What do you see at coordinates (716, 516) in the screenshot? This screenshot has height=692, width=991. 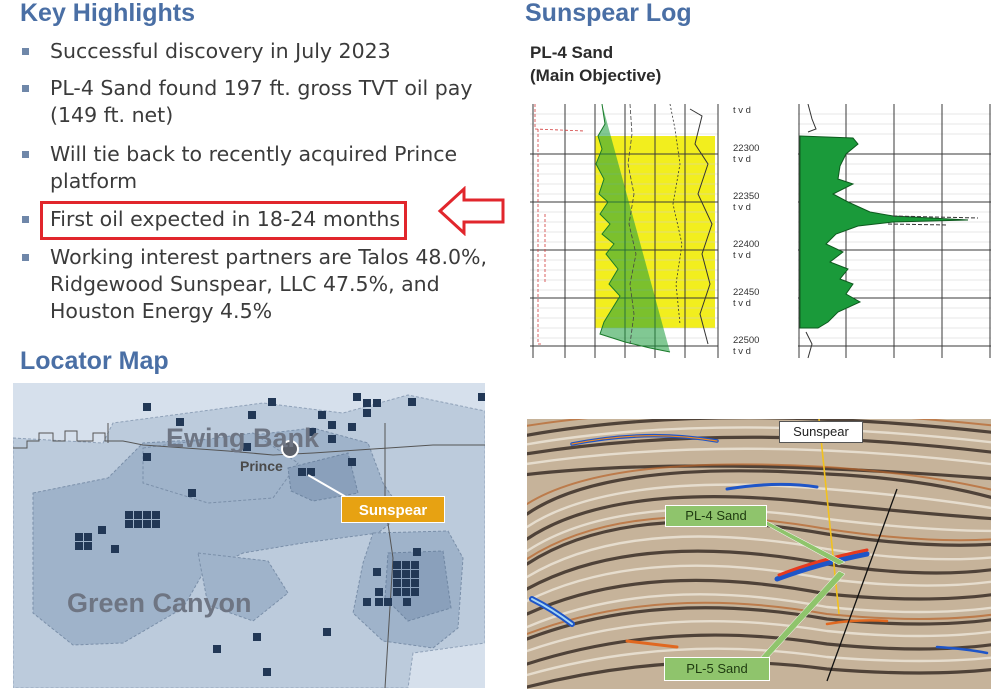 I see `seismic-label-pl4-sand: PL-4 Sand` at bounding box center [716, 516].